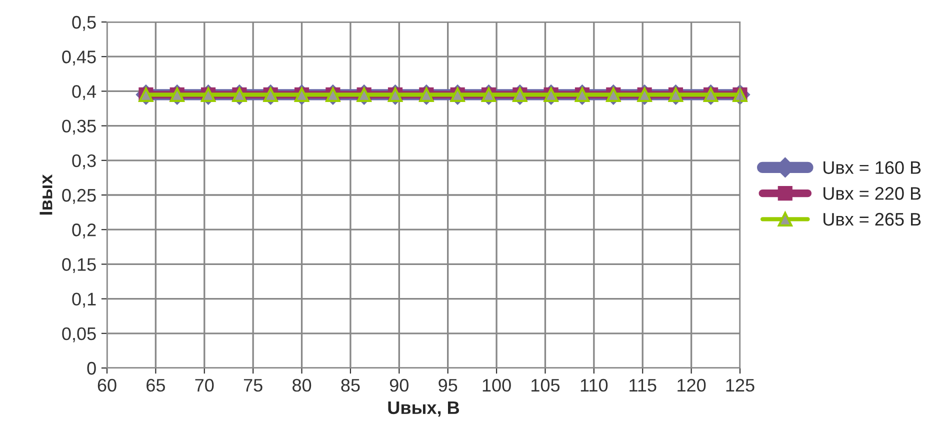 Image resolution: width=944 pixels, height=446 pixels. What do you see at coordinates (496, 385) in the screenshot?
I see `x-tick-label: 100` at bounding box center [496, 385].